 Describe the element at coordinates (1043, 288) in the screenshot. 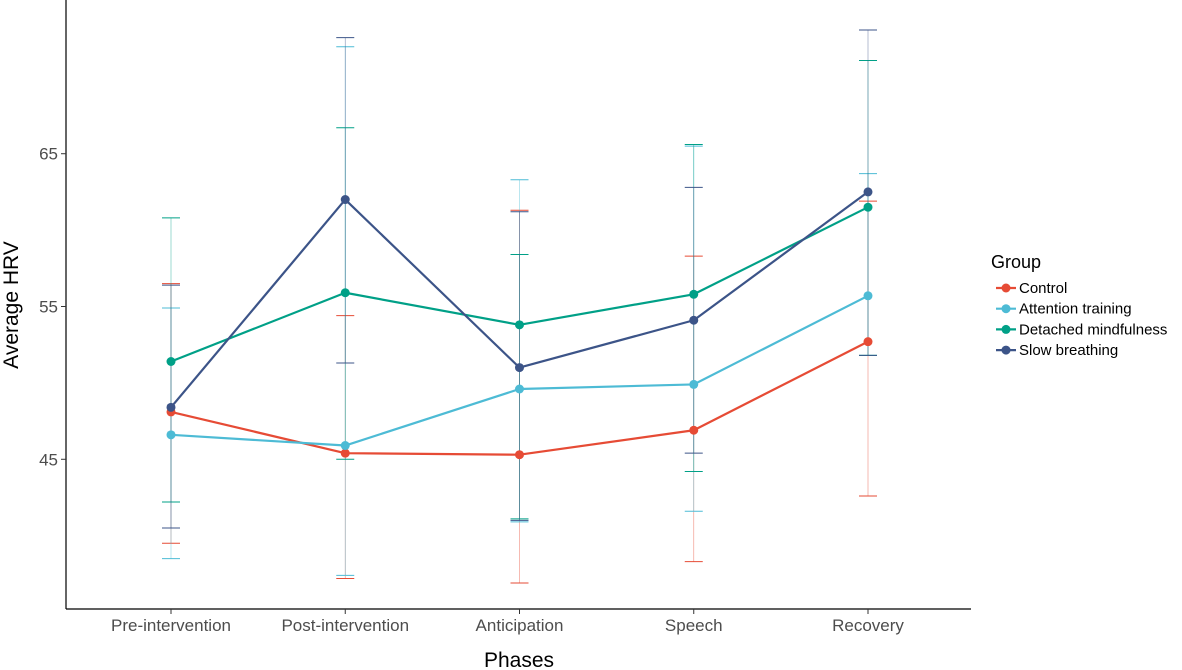

I see `legend-label-control: Control` at that location.